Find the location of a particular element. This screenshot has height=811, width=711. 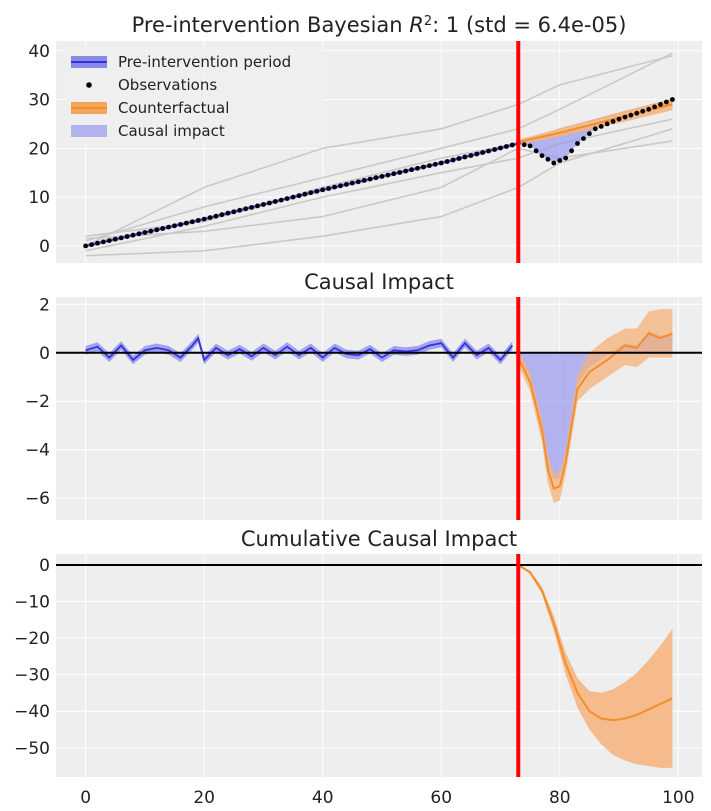

y-tick-label: 40 is located at coordinates (39, 52).